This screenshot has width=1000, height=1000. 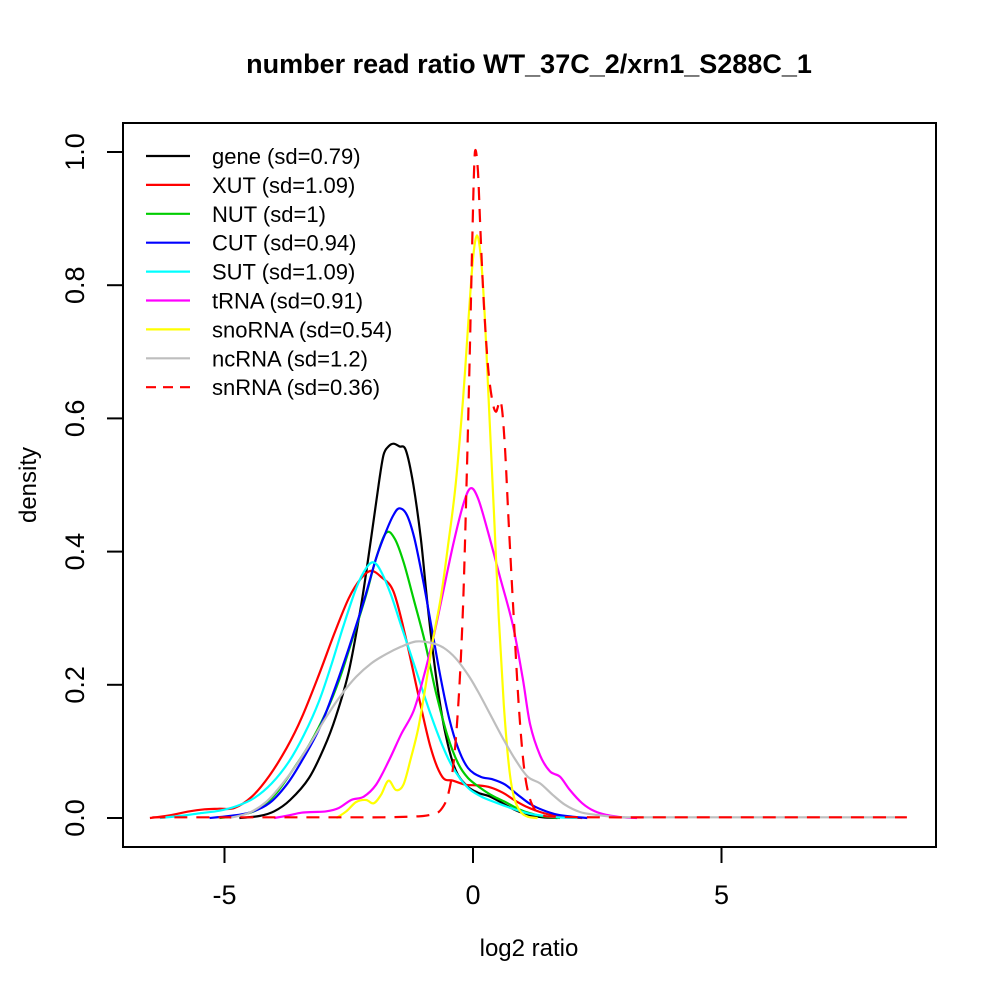 What do you see at coordinates (302, 329) in the screenshot?
I see `legend-label-snoRNA: snoRNA (sd=0.54)` at bounding box center [302, 329].